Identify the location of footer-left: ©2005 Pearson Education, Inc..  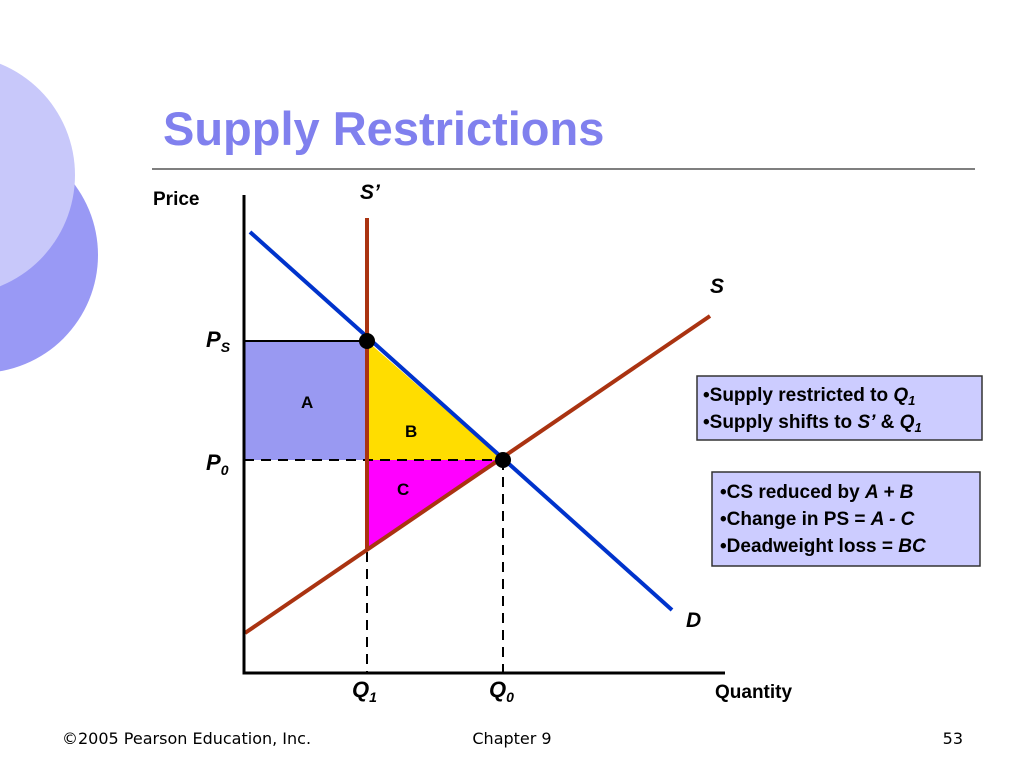
(186, 738).